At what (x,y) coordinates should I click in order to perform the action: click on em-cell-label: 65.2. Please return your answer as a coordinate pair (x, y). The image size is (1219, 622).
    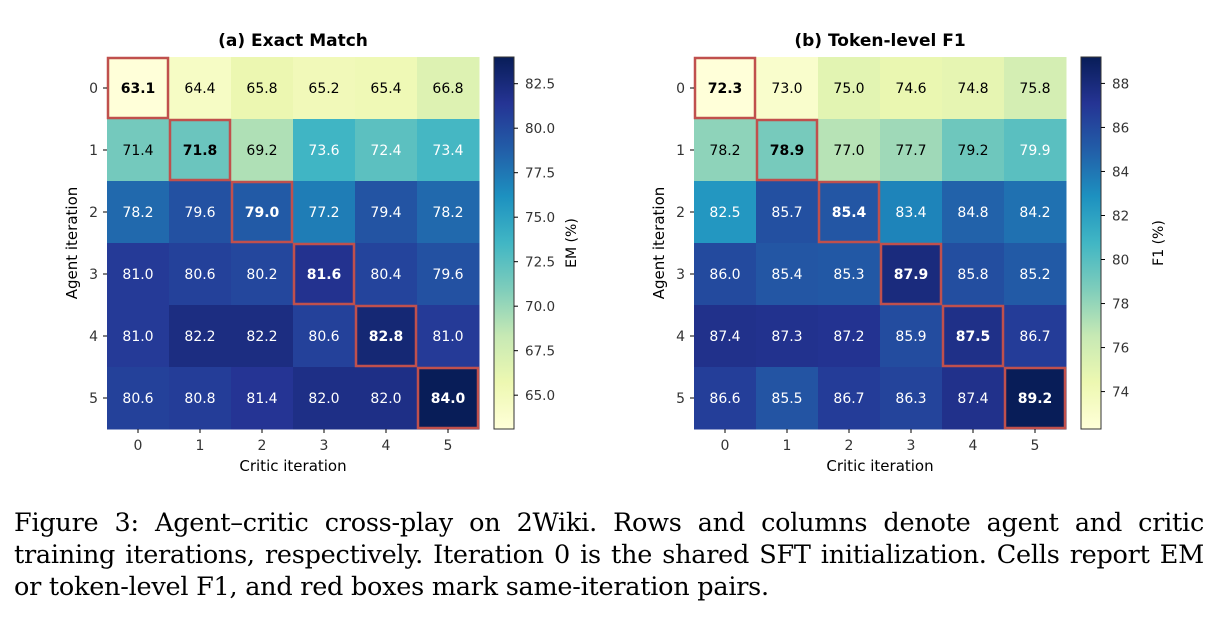
    Looking at the image, I should click on (323, 89).